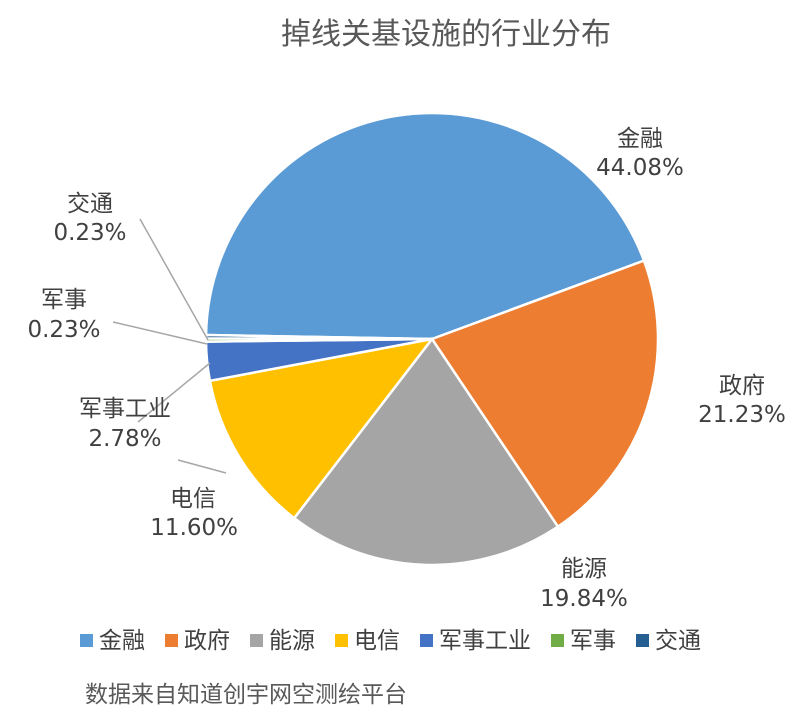  Describe the element at coordinates (246, 695) in the screenshot. I see `source-note: 数据来自知道创宇网空测绘平台` at that location.